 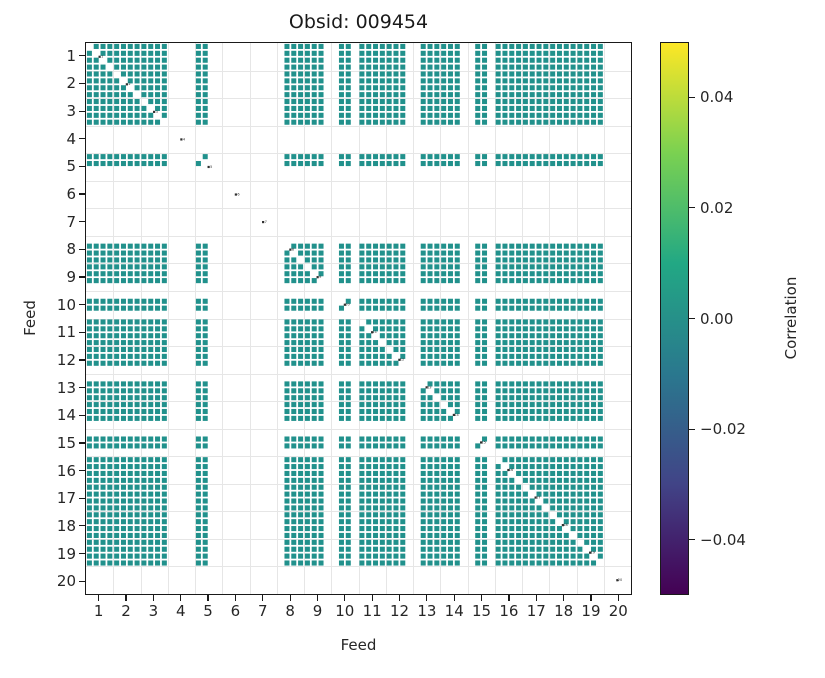 What do you see at coordinates (66, 525) in the screenshot?
I see `y-tick-label: 18` at bounding box center [66, 525].